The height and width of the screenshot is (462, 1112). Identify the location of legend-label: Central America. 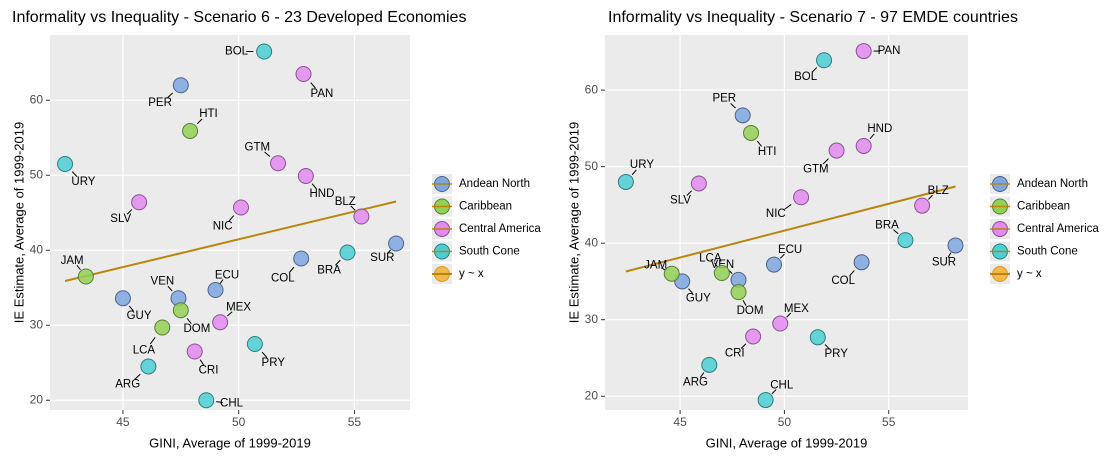
(500, 229).